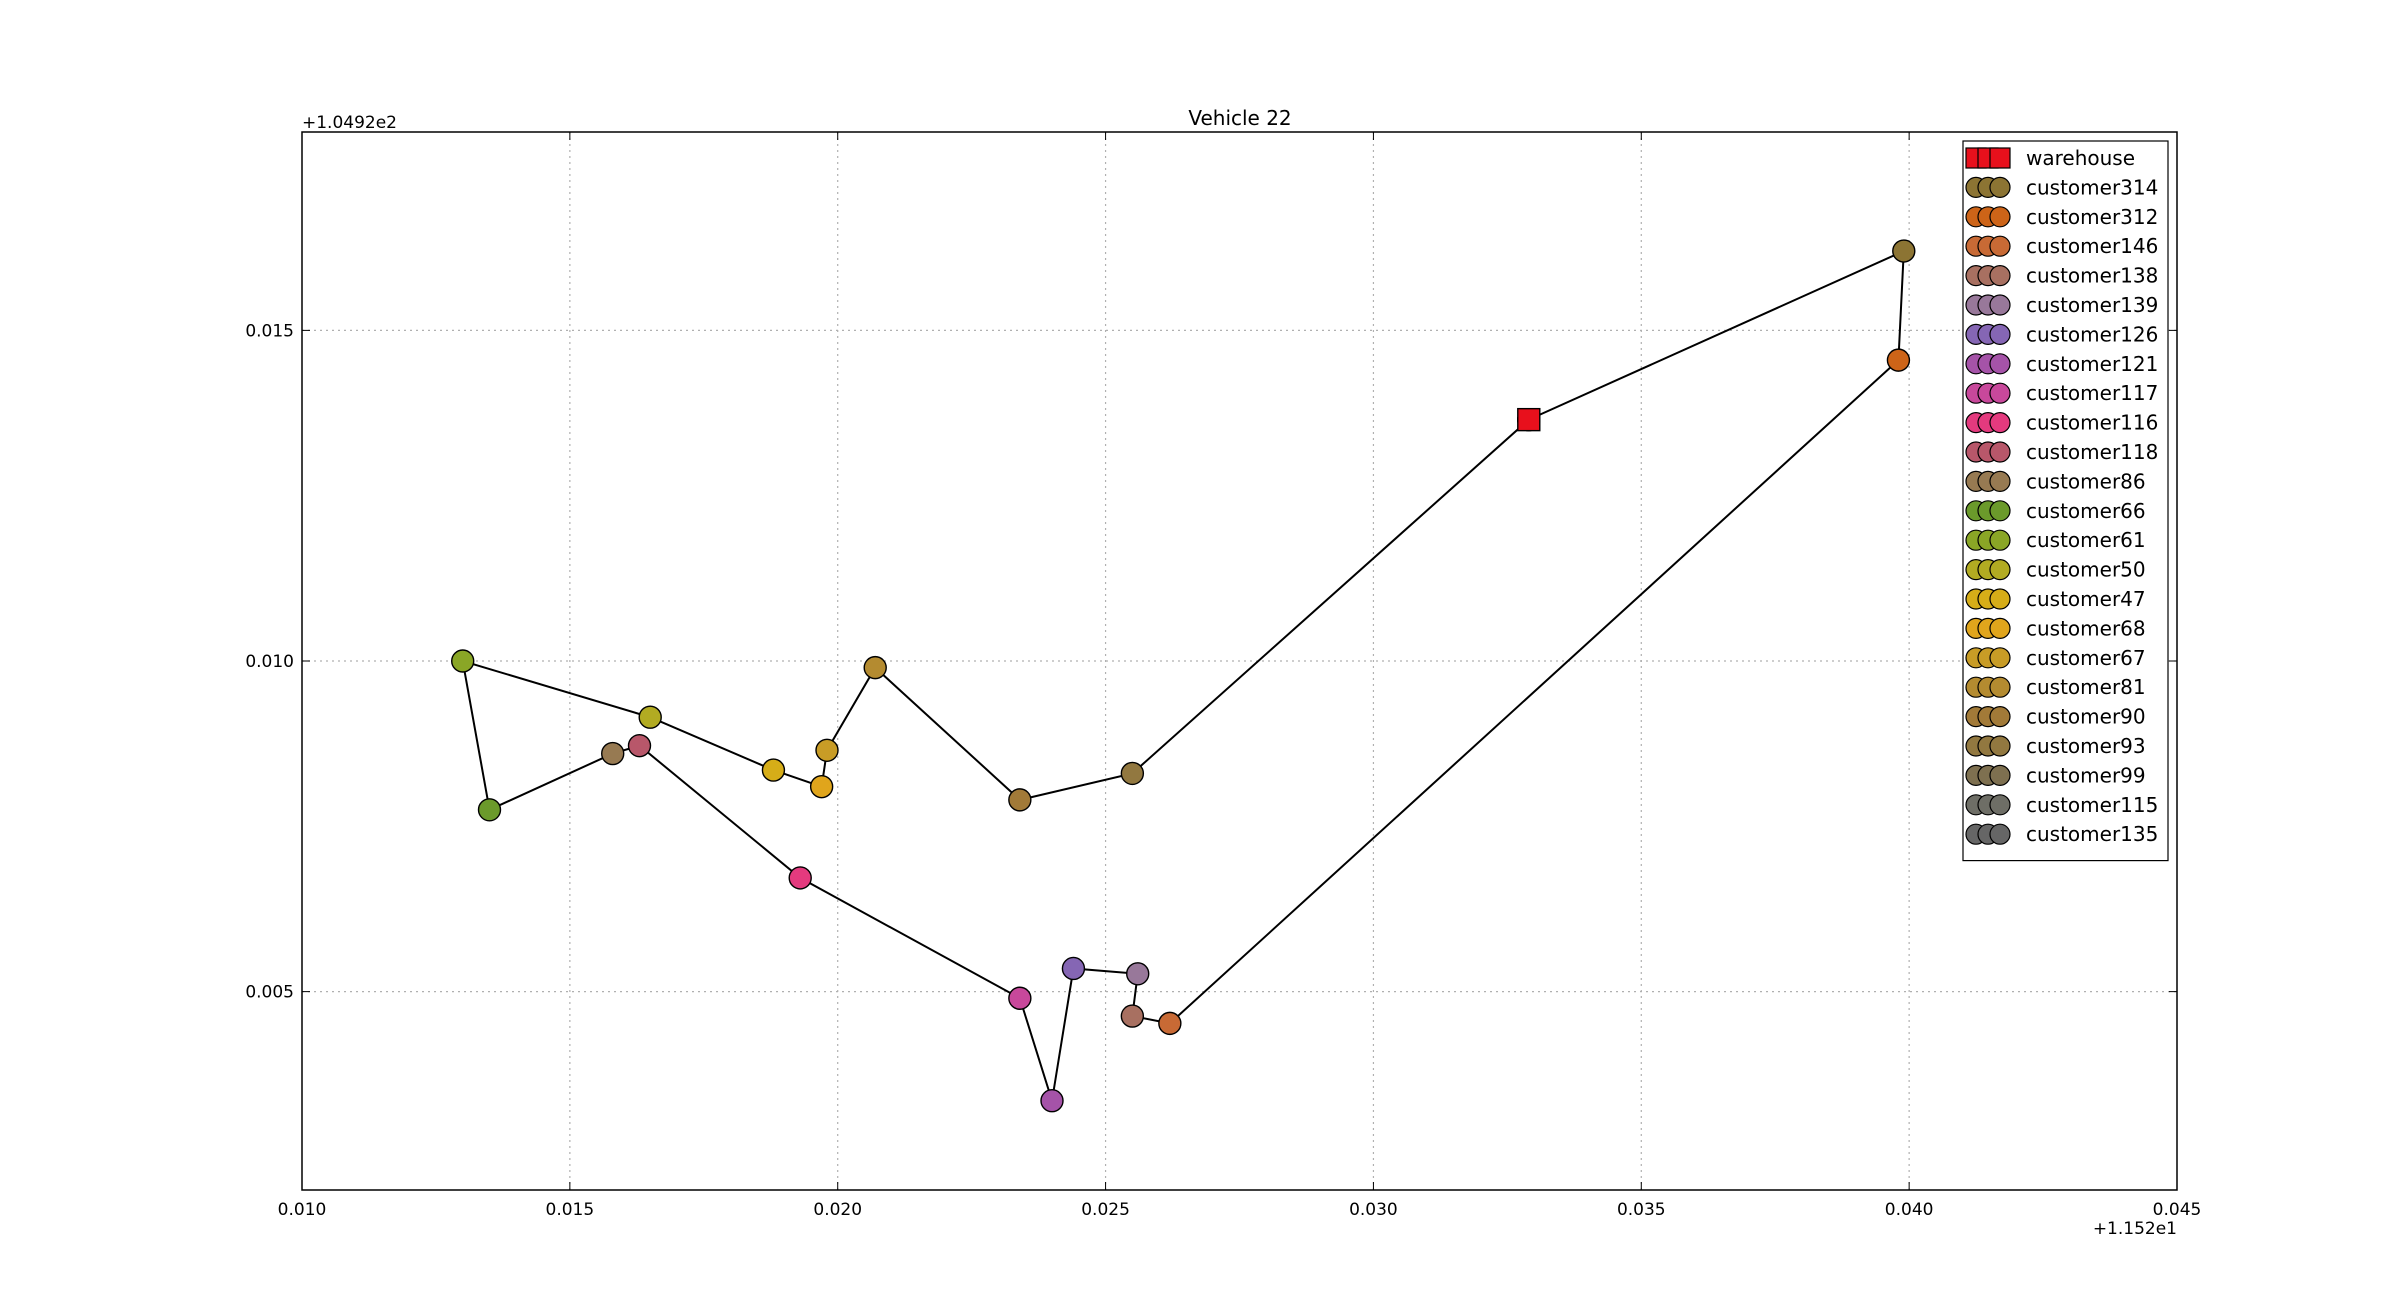 Image resolution: width=2400 pixels, height=1315 pixels. I want to click on legend-label: customer312, so click(2092, 217).